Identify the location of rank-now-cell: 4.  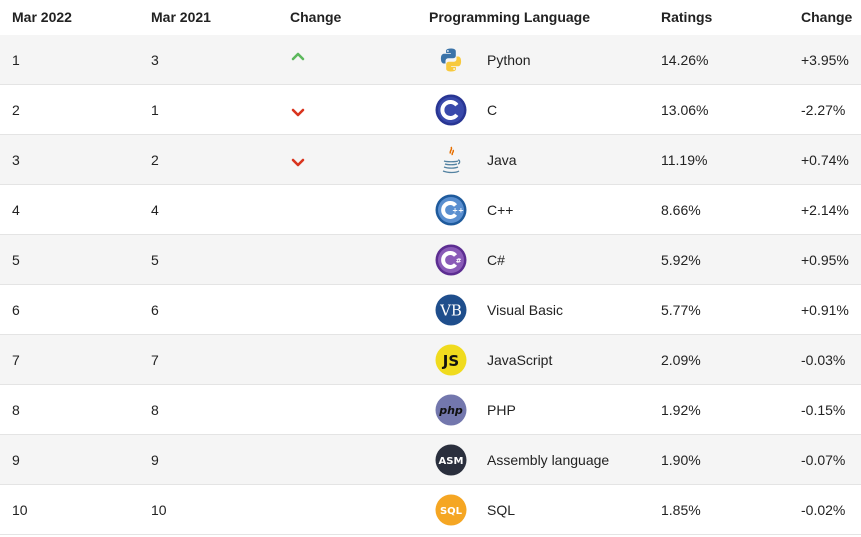
(16, 210).